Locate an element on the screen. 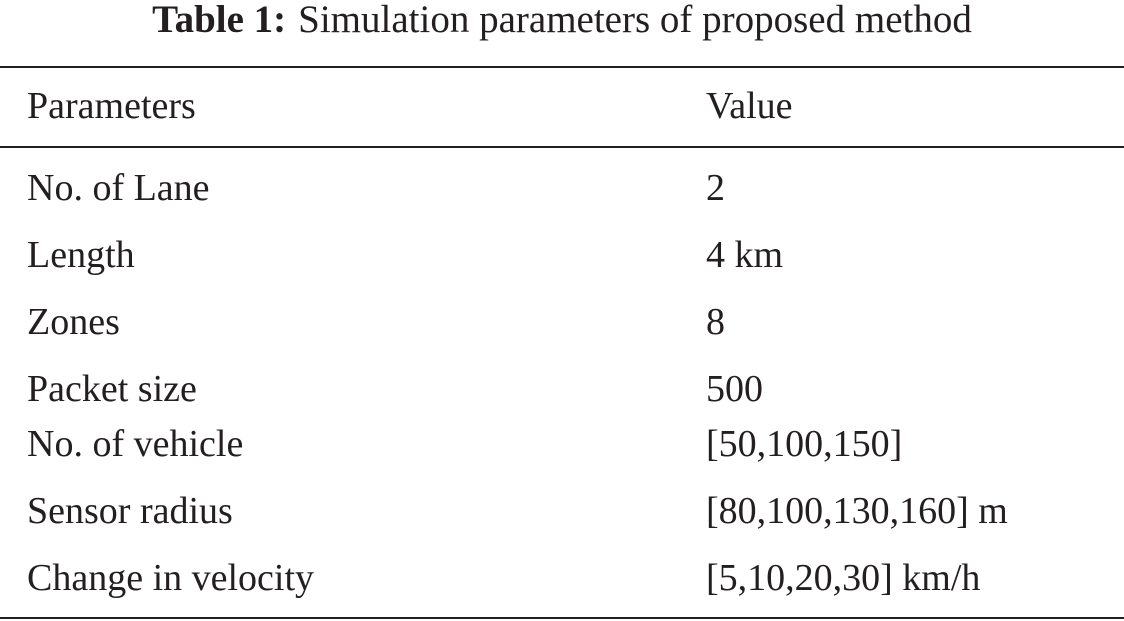 The height and width of the screenshot is (621, 1124). value-cell: [5,10,20,30] km/h is located at coordinates (843, 578).